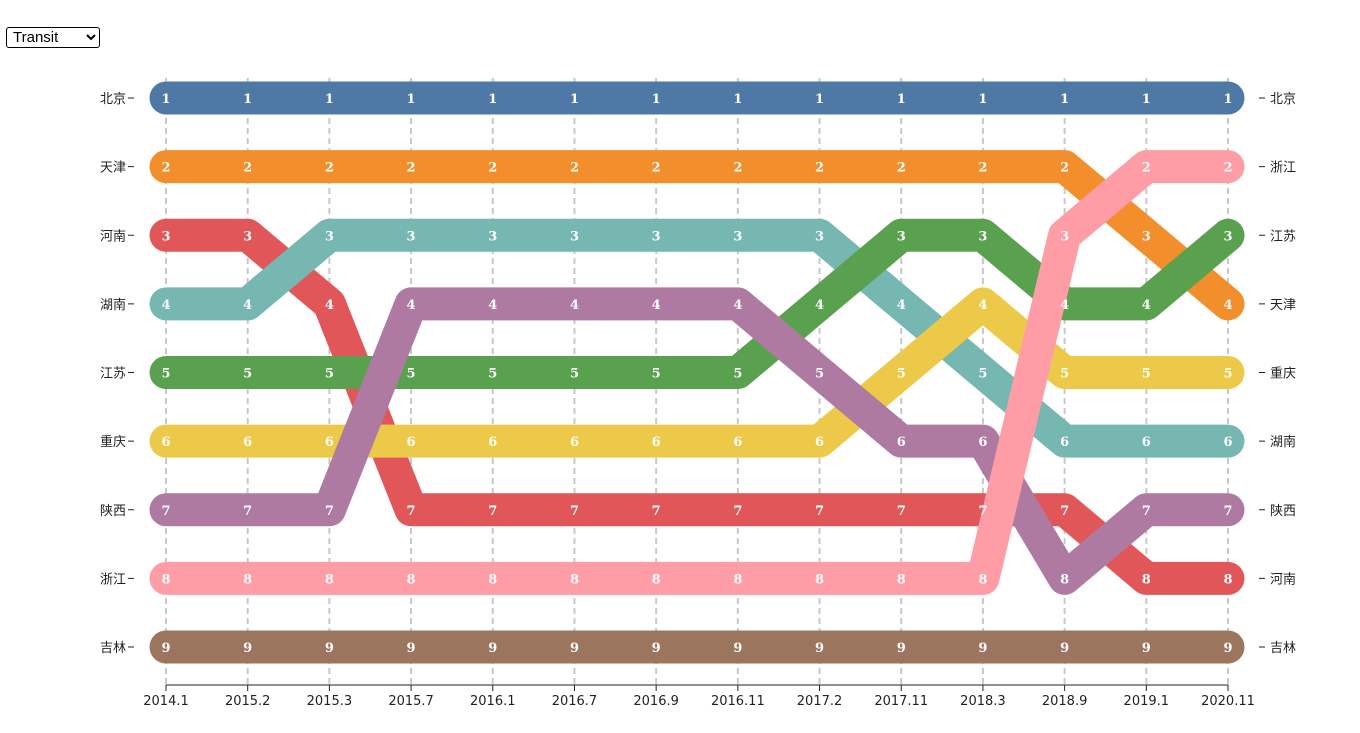 The width and height of the screenshot is (1360, 733). I want to click on x-tick-label: 2016.11, so click(738, 701).